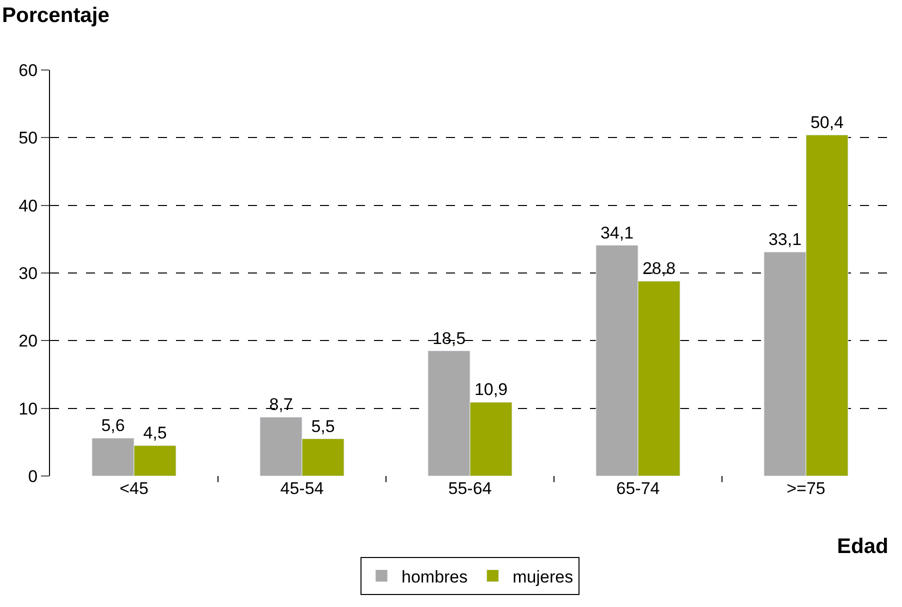 The width and height of the screenshot is (902, 607). What do you see at coordinates (302, 488) in the screenshot?
I see `x-tick-label: 45-54` at bounding box center [302, 488].